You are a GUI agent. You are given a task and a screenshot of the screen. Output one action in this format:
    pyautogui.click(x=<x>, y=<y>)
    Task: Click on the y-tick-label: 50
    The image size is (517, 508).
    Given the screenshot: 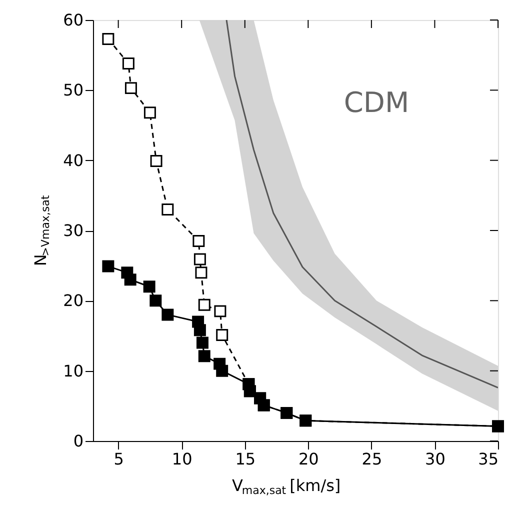 What is the action you would take?
    pyautogui.click(x=73, y=90)
    